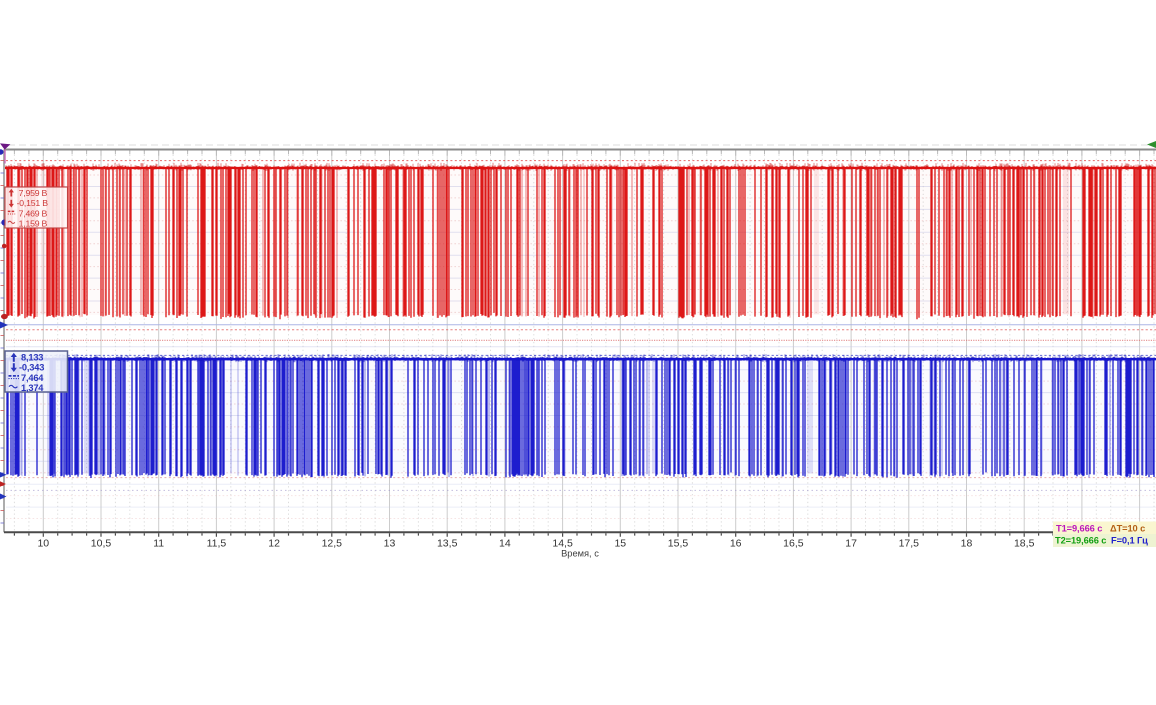 This screenshot has width=1156, height=705. What do you see at coordinates (562, 544) in the screenshot?
I see `svg-text: 14,5` at bounding box center [562, 544].